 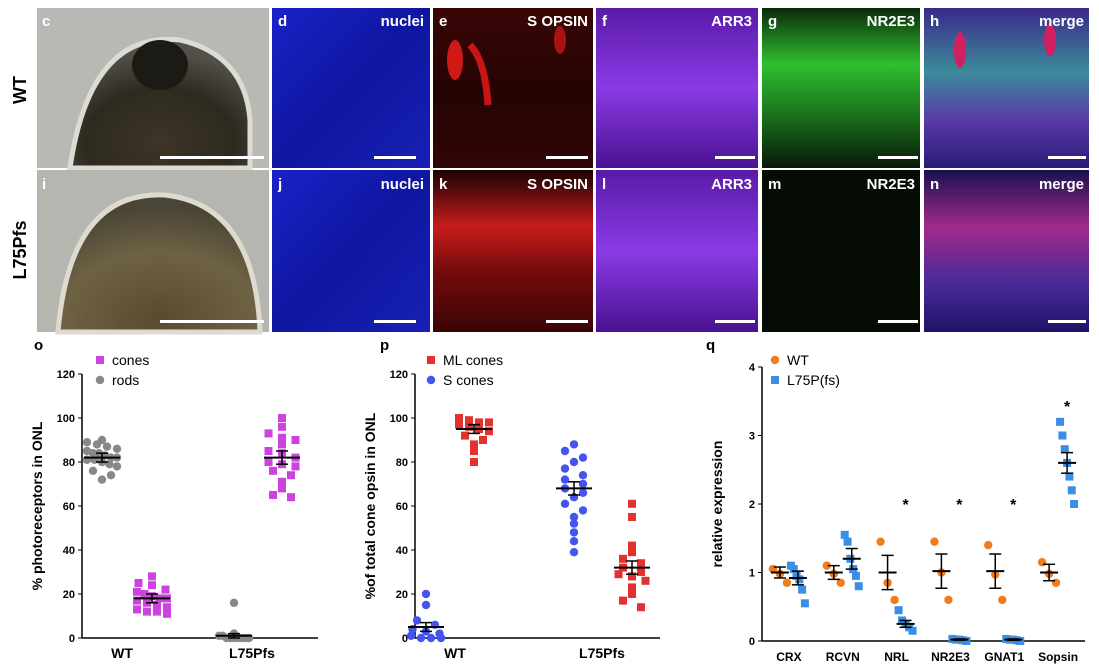 I want to click on chart-q-legend-marker, so click(x=775, y=360).